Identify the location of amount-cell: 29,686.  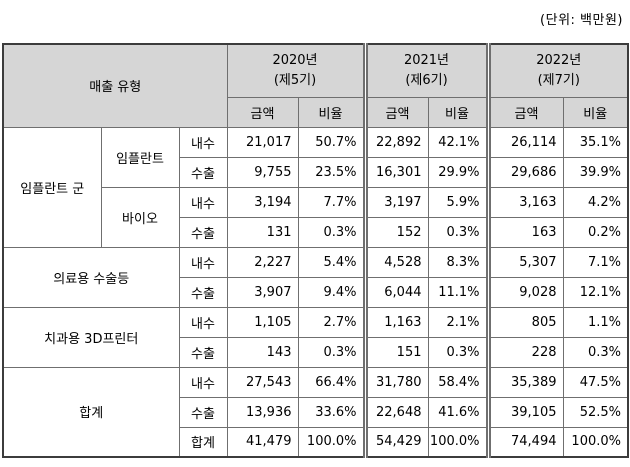
(524, 172).